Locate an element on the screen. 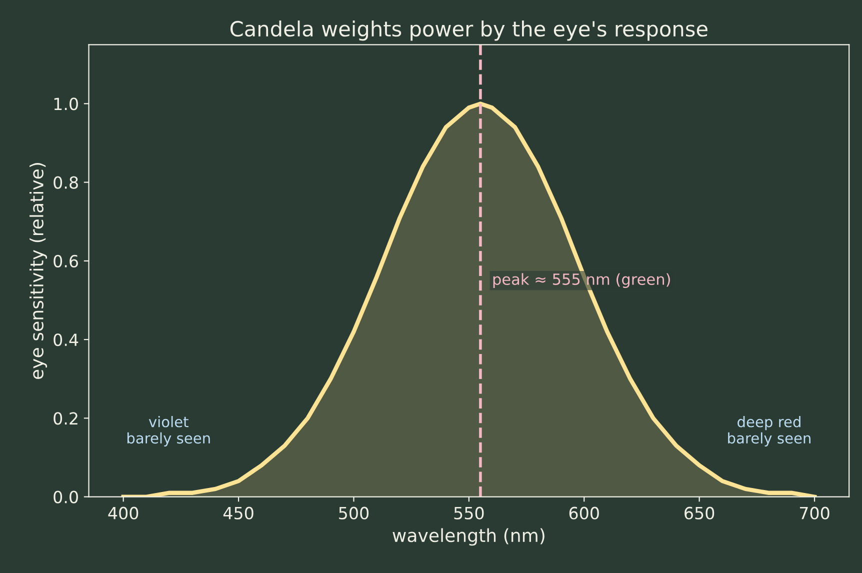 The width and height of the screenshot is (862, 573). ref-line-label: peak ≈ 555 nm (green) is located at coordinates (581, 280).